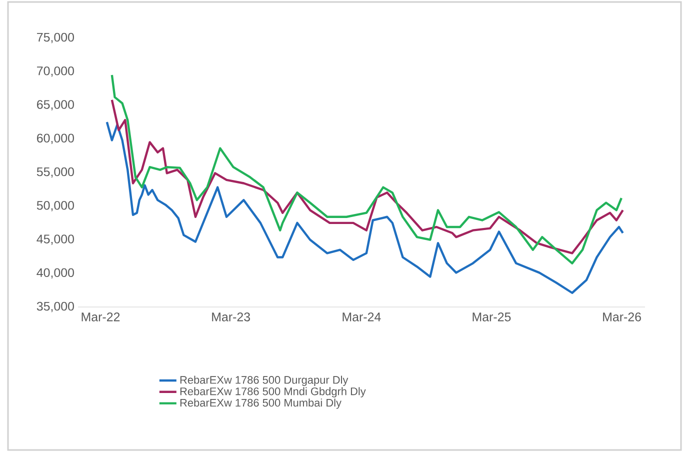 The width and height of the screenshot is (689, 452). I want to click on x-tick-label: Mar-26, so click(622, 317).